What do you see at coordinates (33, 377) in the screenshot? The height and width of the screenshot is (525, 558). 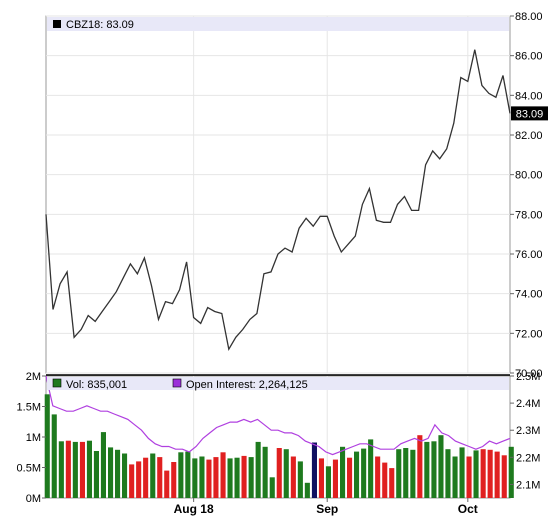 I see `volume-tick-label: 2M` at bounding box center [33, 377].